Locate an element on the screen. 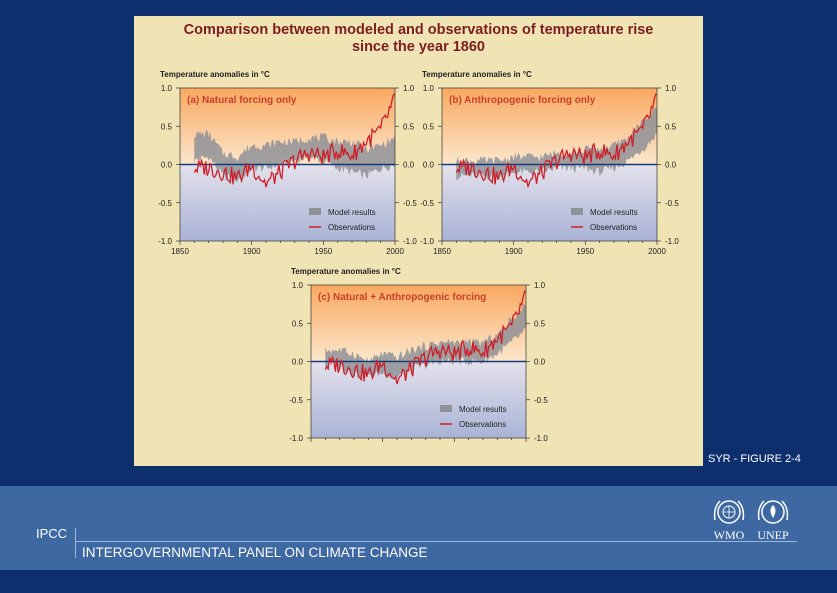 The width and height of the screenshot is (837, 593). unep-logo: UNEP is located at coordinates (773, 519).